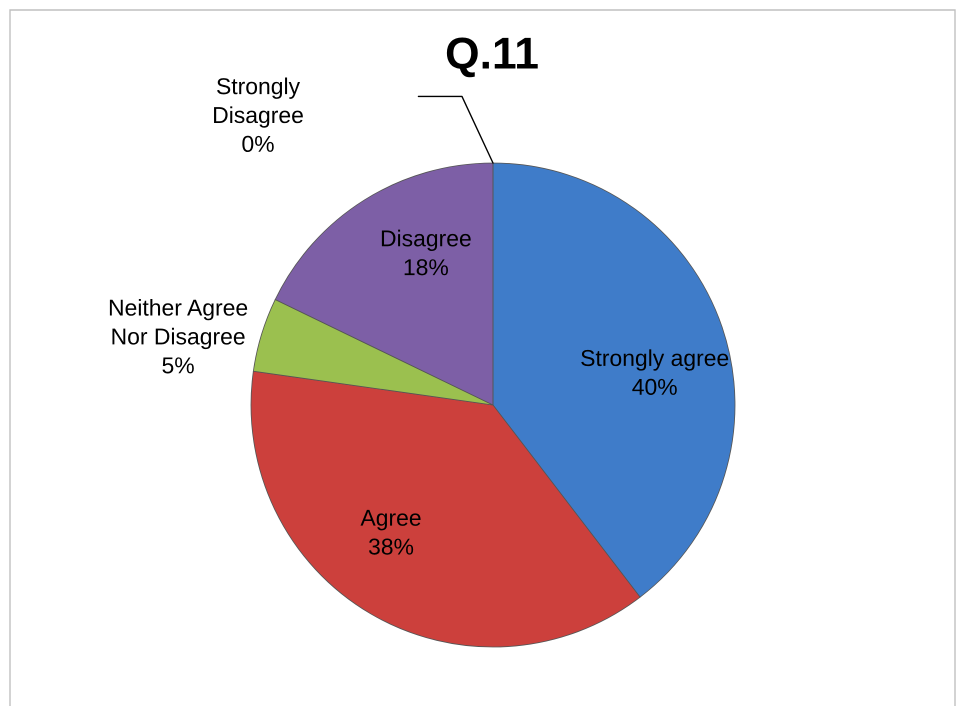 The image size is (965, 706). I want to click on chart-title: Q.11, so click(492, 57).